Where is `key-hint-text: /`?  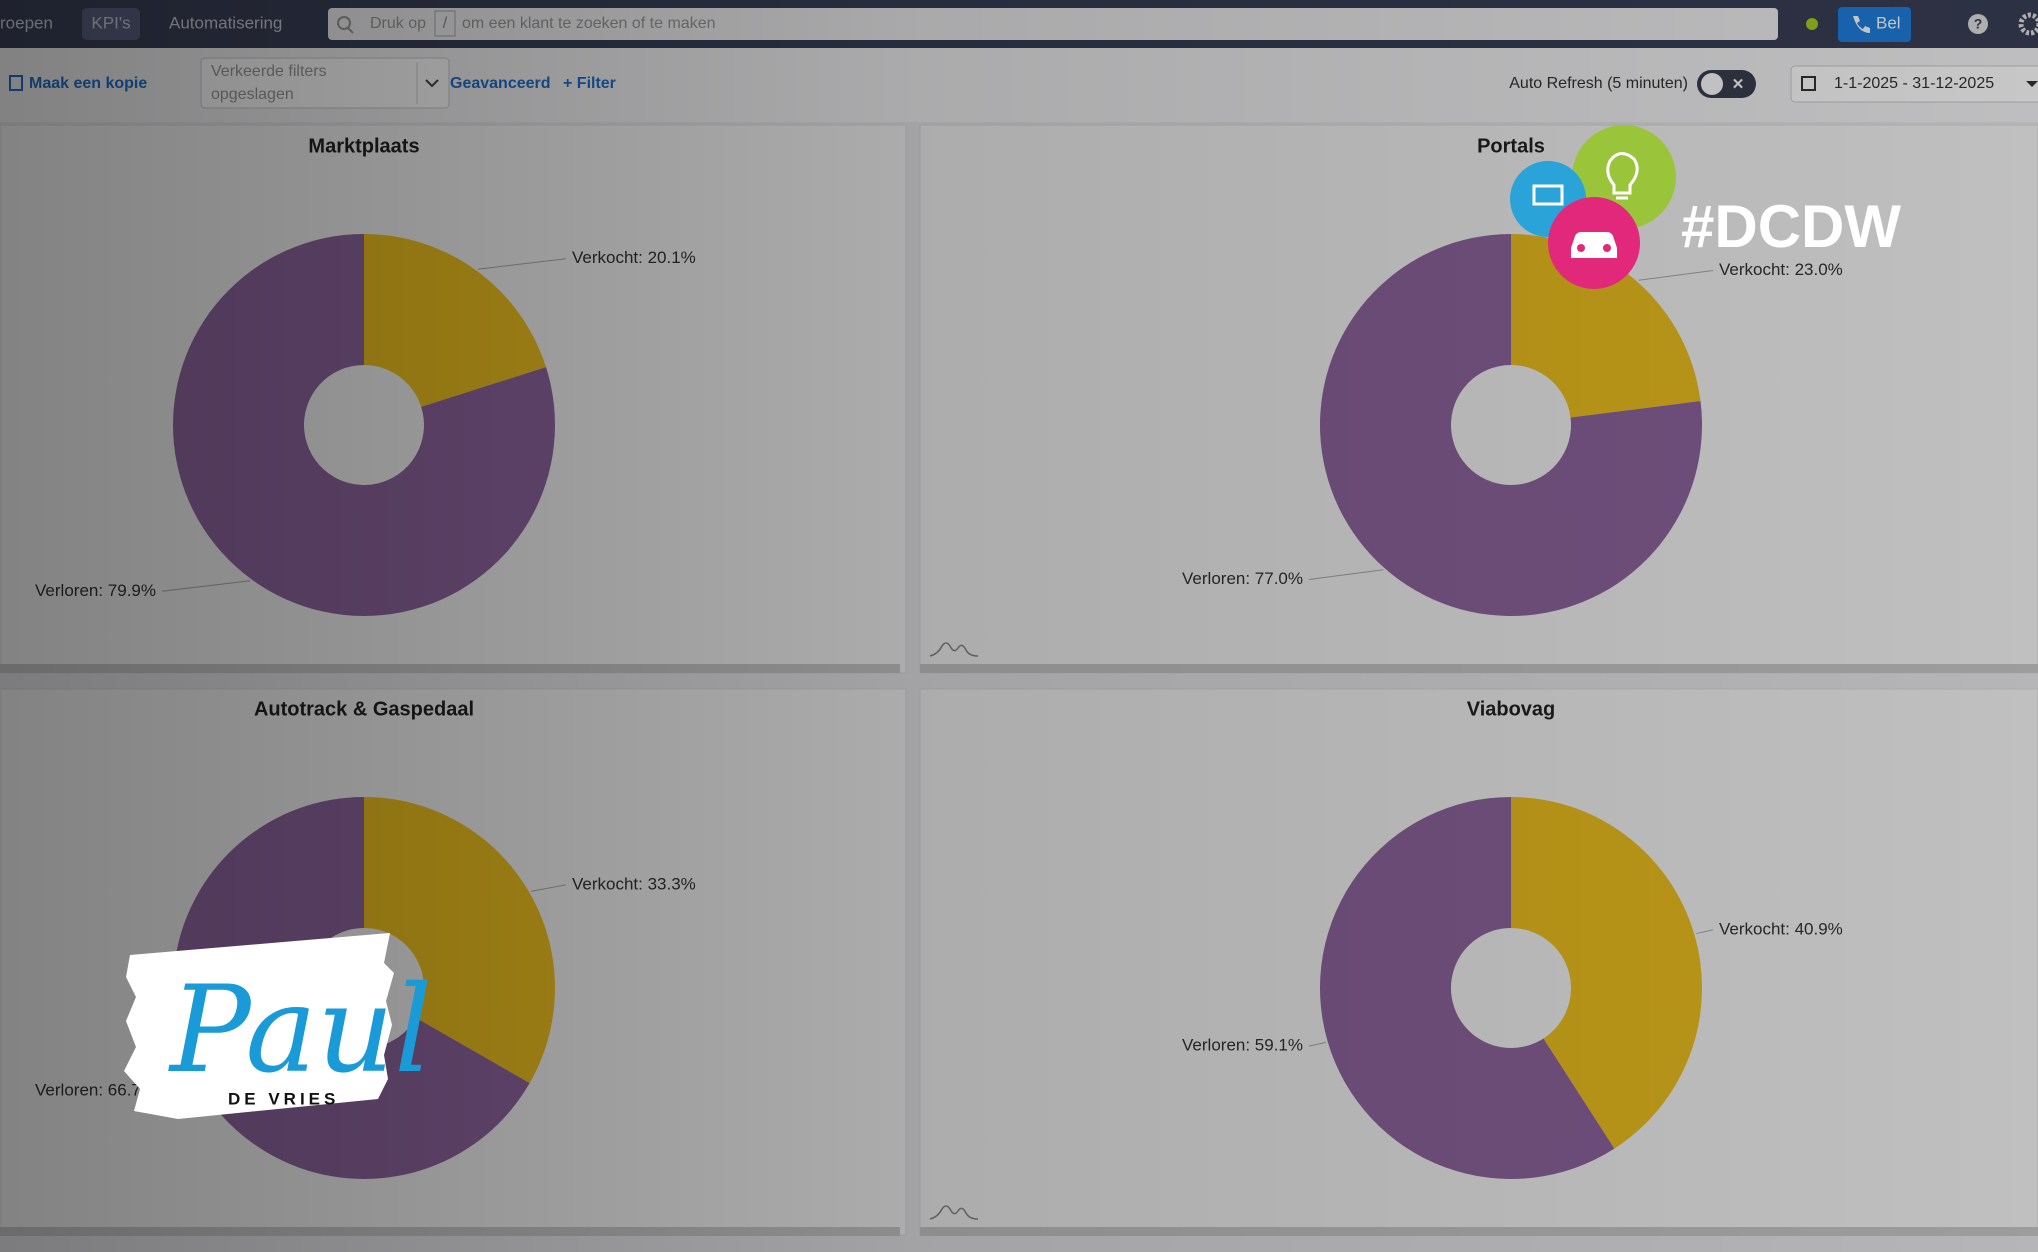
key-hint-text: / is located at coordinates (445, 23).